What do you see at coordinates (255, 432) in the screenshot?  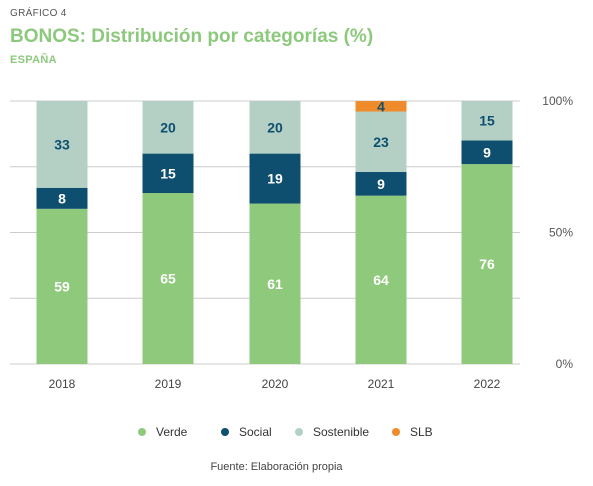 I see `legend-label-social: Social` at bounding box center [255, 432].